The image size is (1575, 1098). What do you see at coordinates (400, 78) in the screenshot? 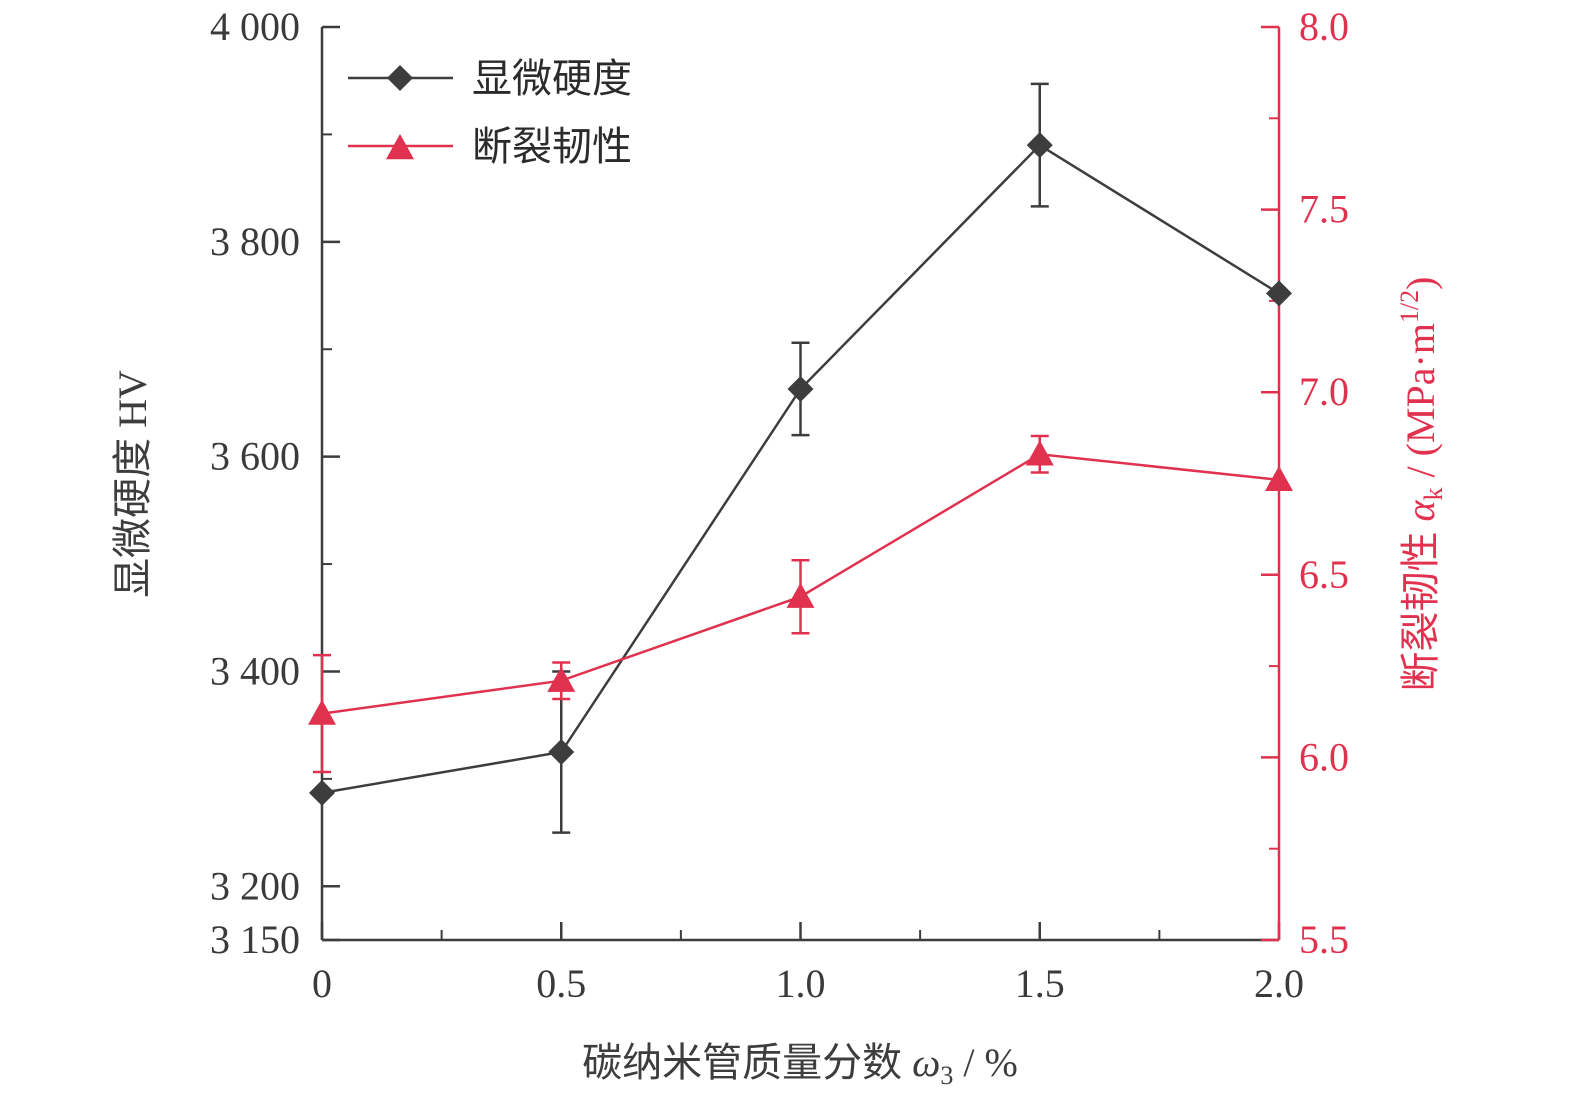
I see `legend-marker-hardness` at bounding box center [400, 78].